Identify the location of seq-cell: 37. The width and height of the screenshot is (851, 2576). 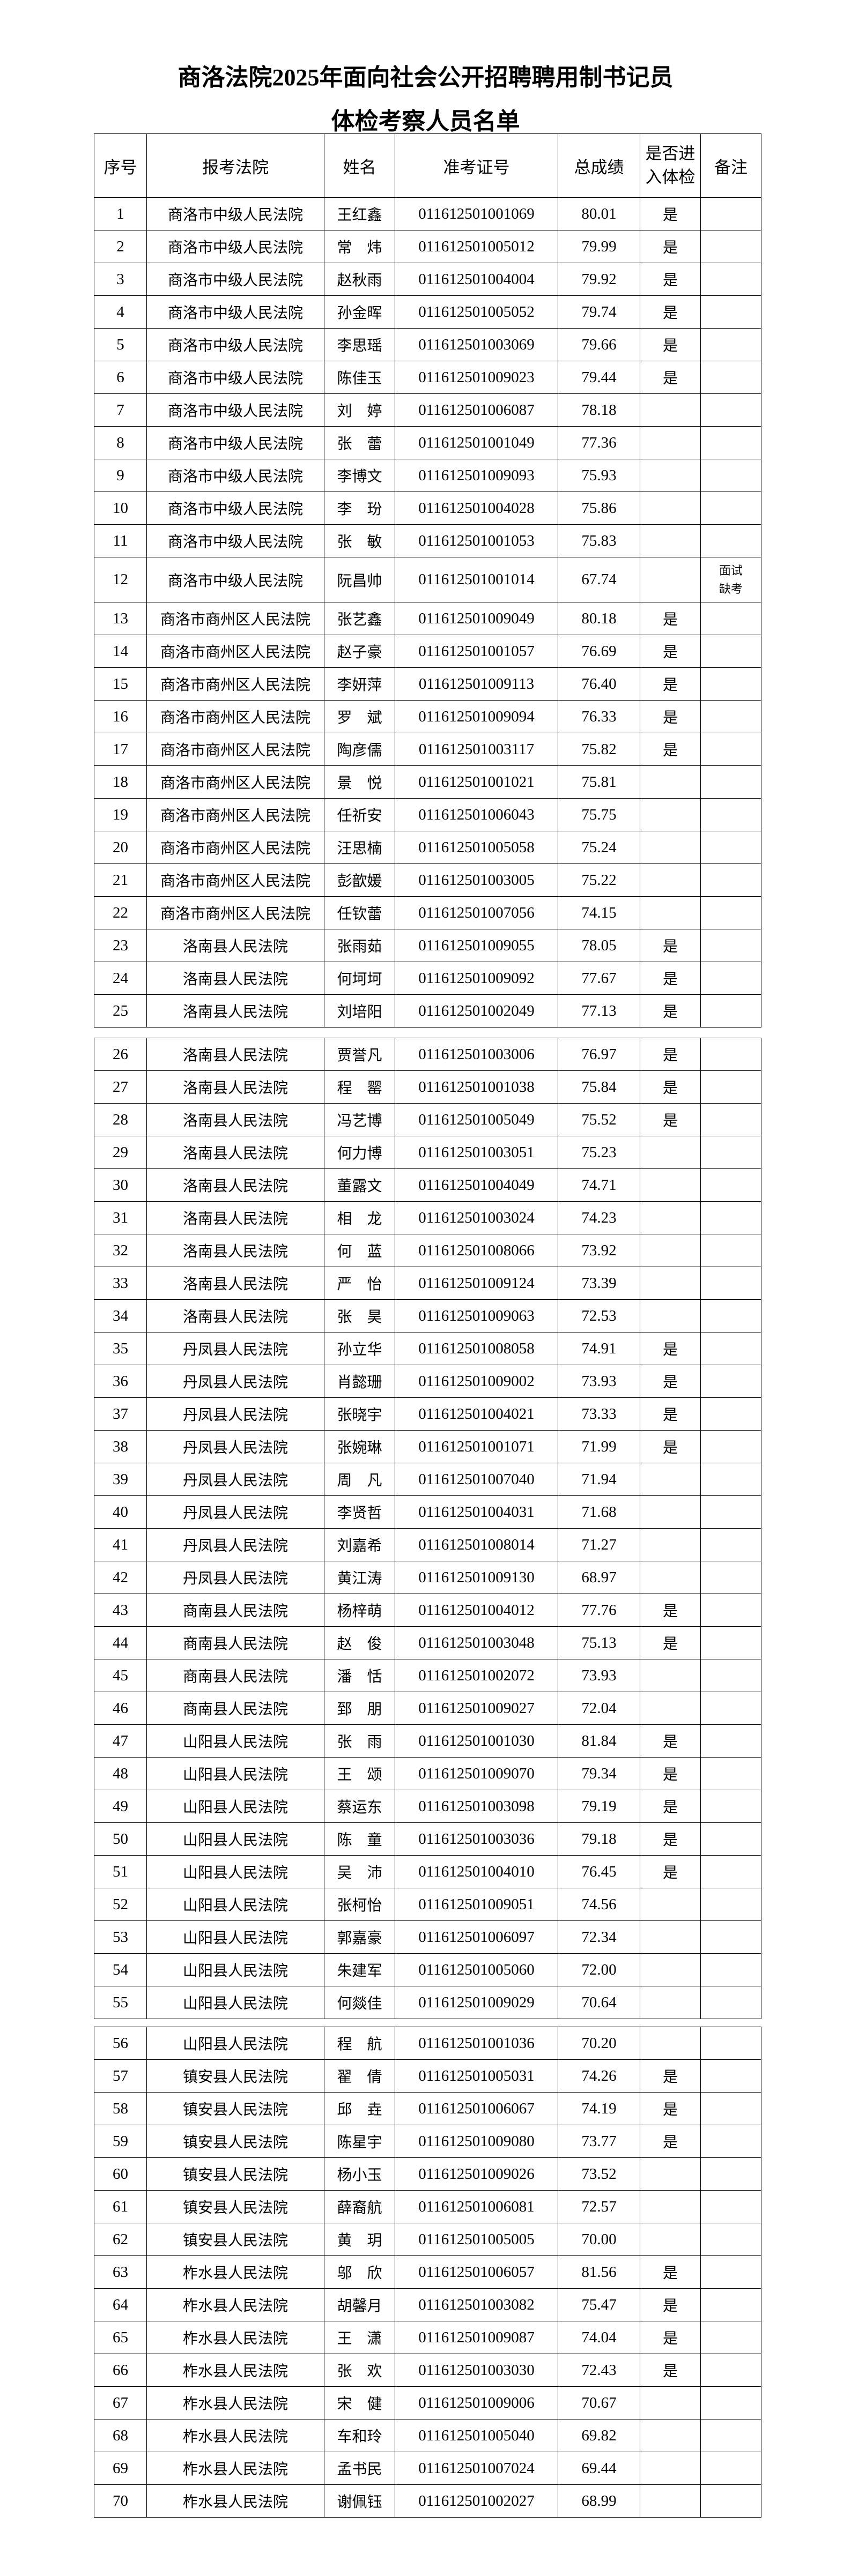
(121, 1414).